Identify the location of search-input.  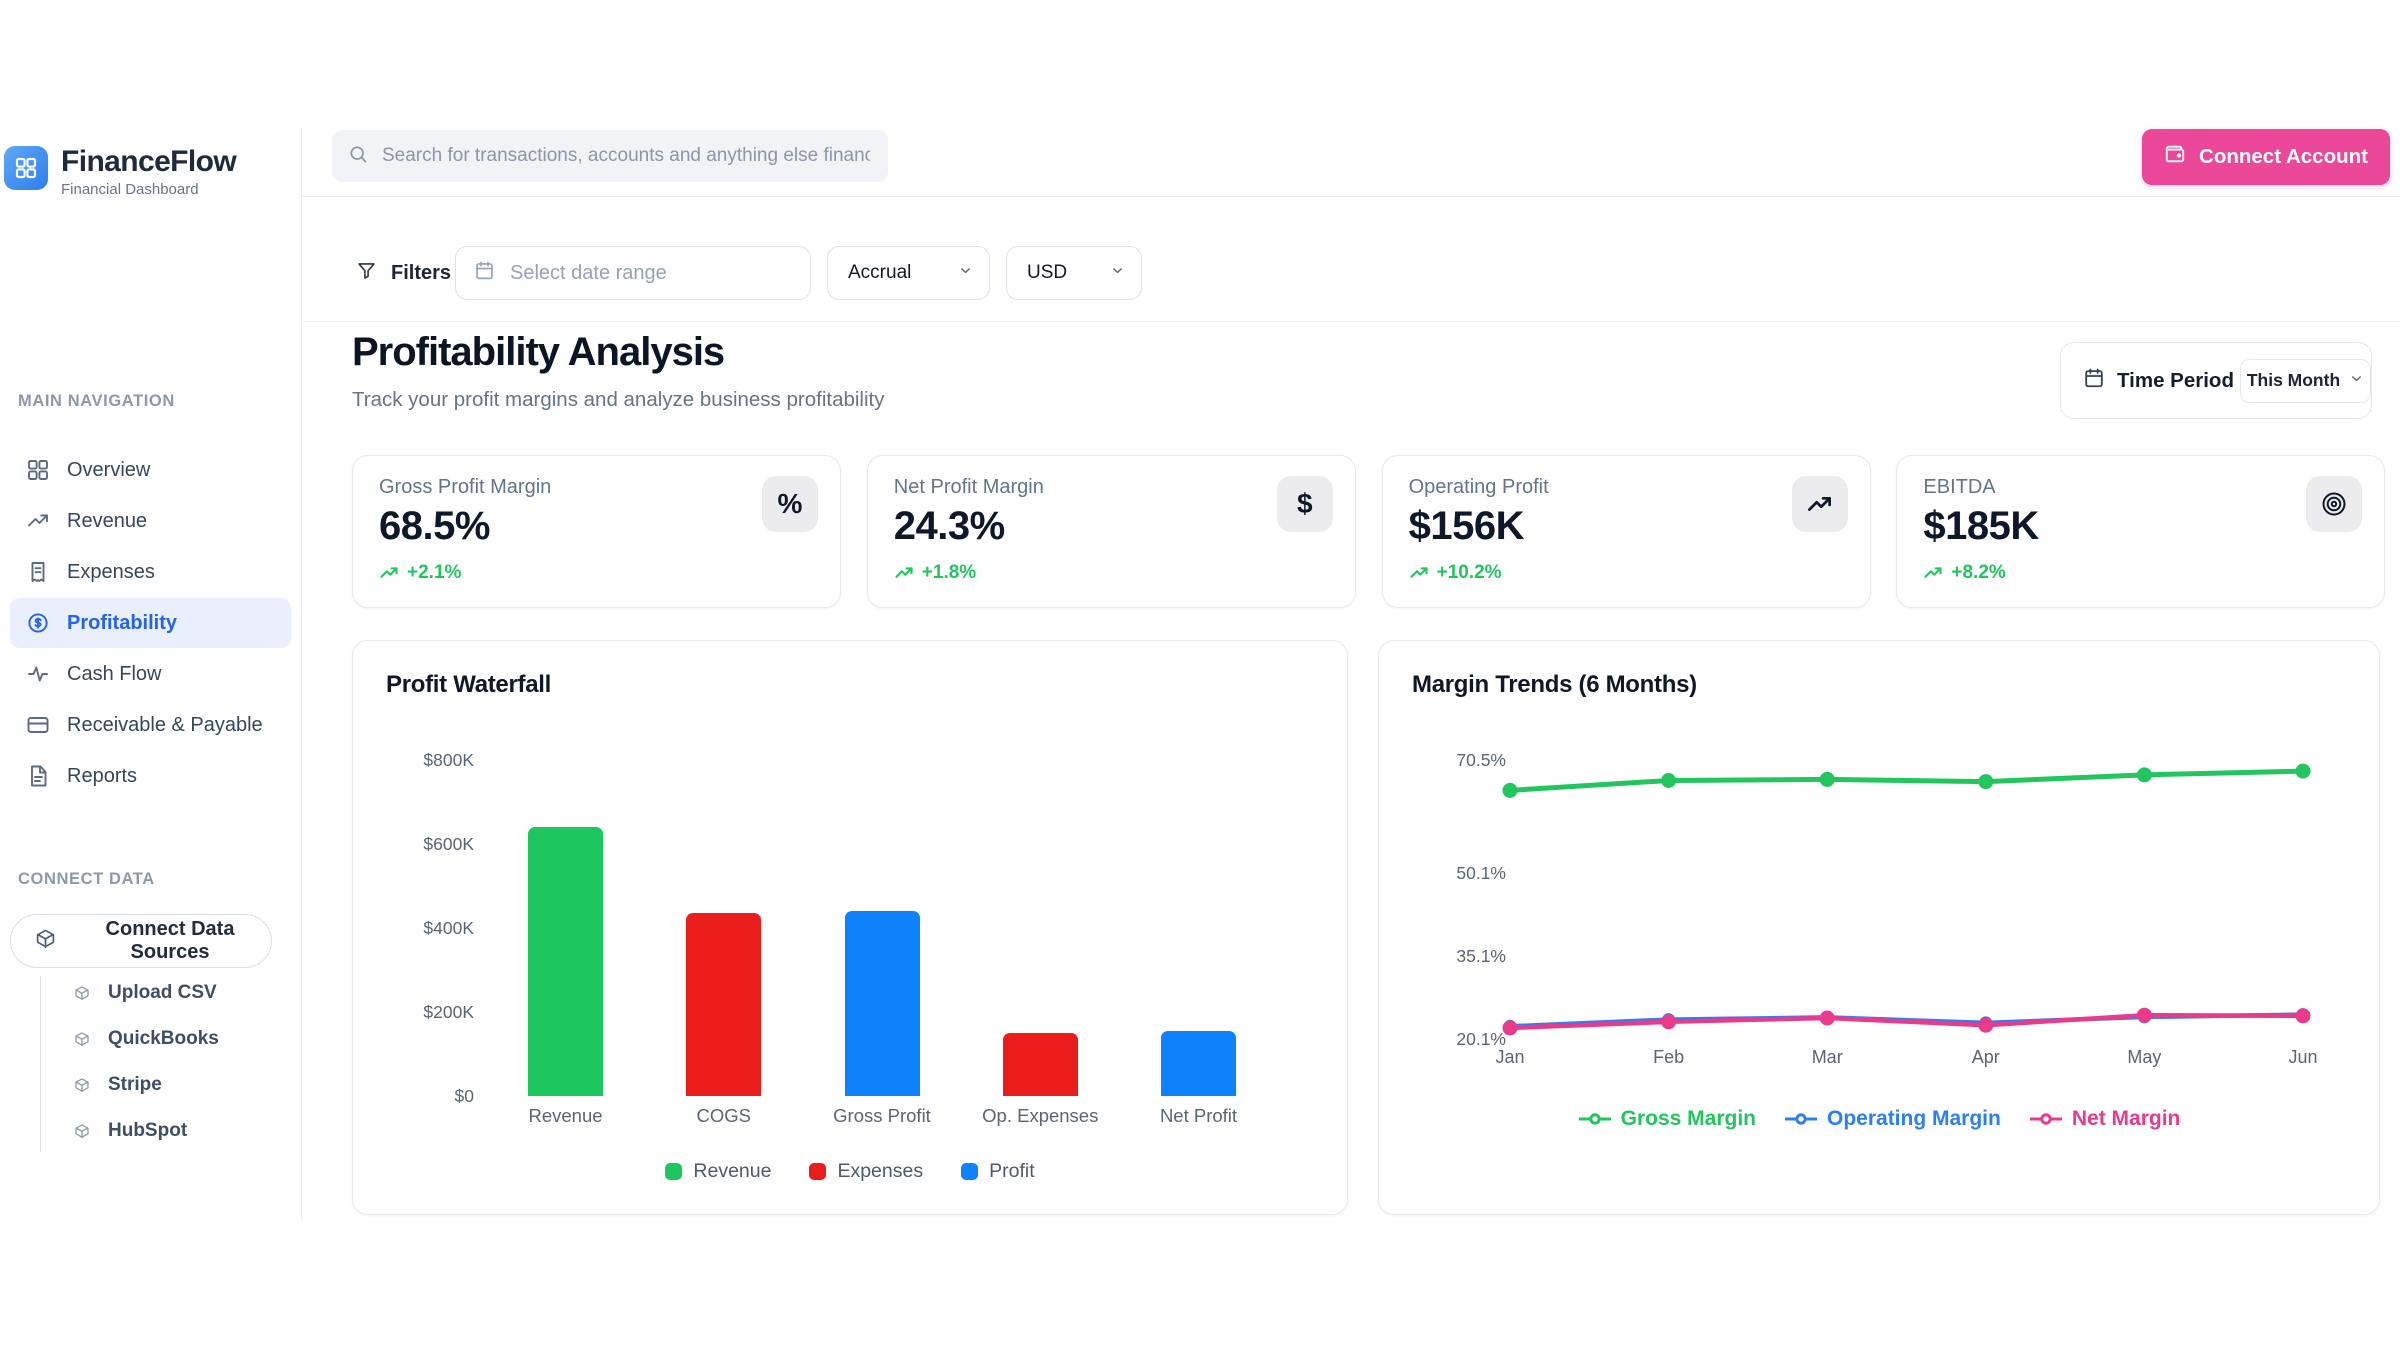
(626, 156).